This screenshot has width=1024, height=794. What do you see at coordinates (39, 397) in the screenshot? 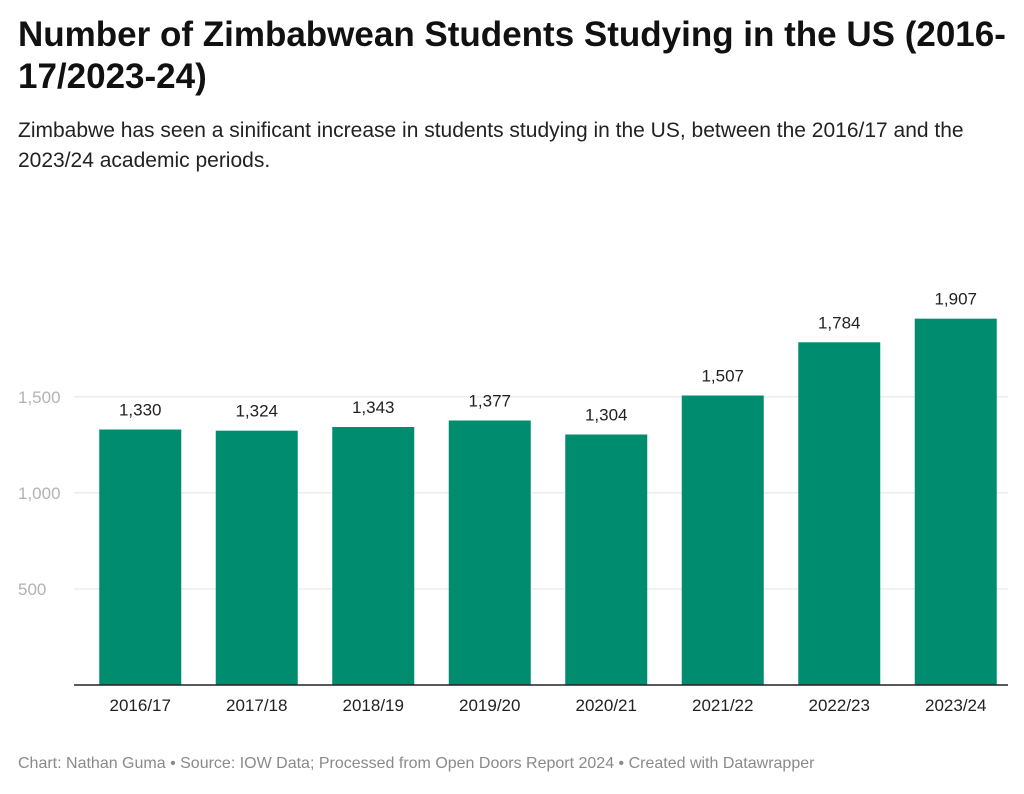
I see `y-tick-label: 1,500` at bounding box center [39, 397].